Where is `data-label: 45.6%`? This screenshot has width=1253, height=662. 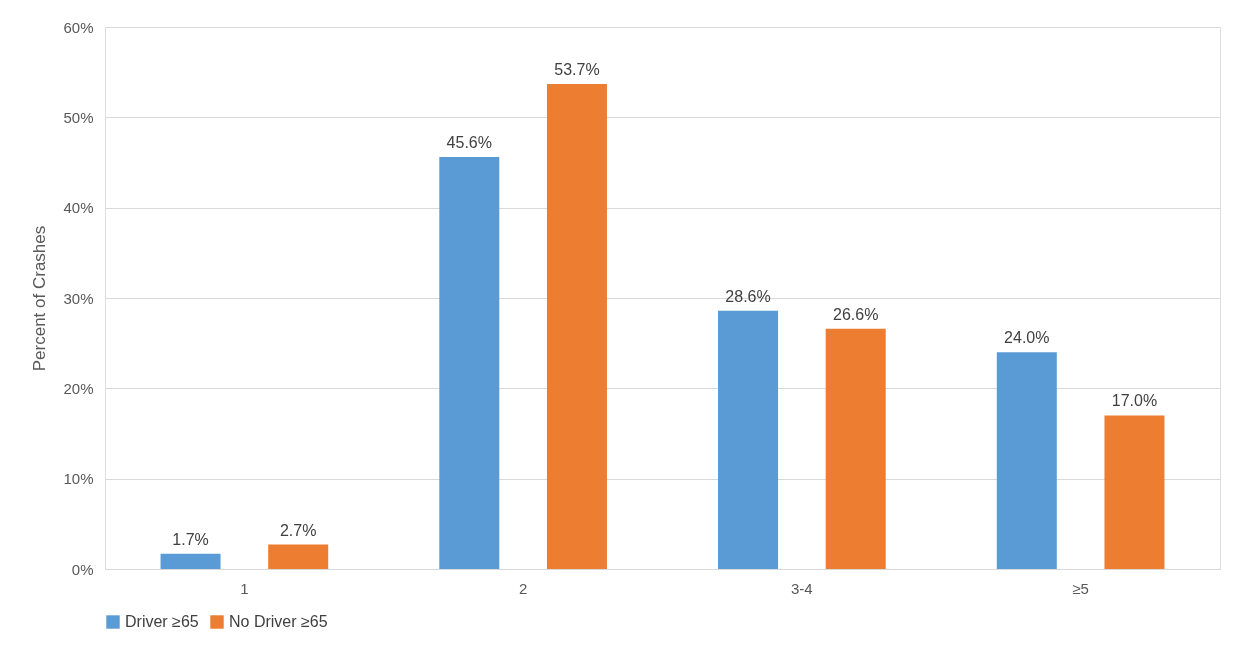 data-label: 45.6% is located at coordinates (469, 143).